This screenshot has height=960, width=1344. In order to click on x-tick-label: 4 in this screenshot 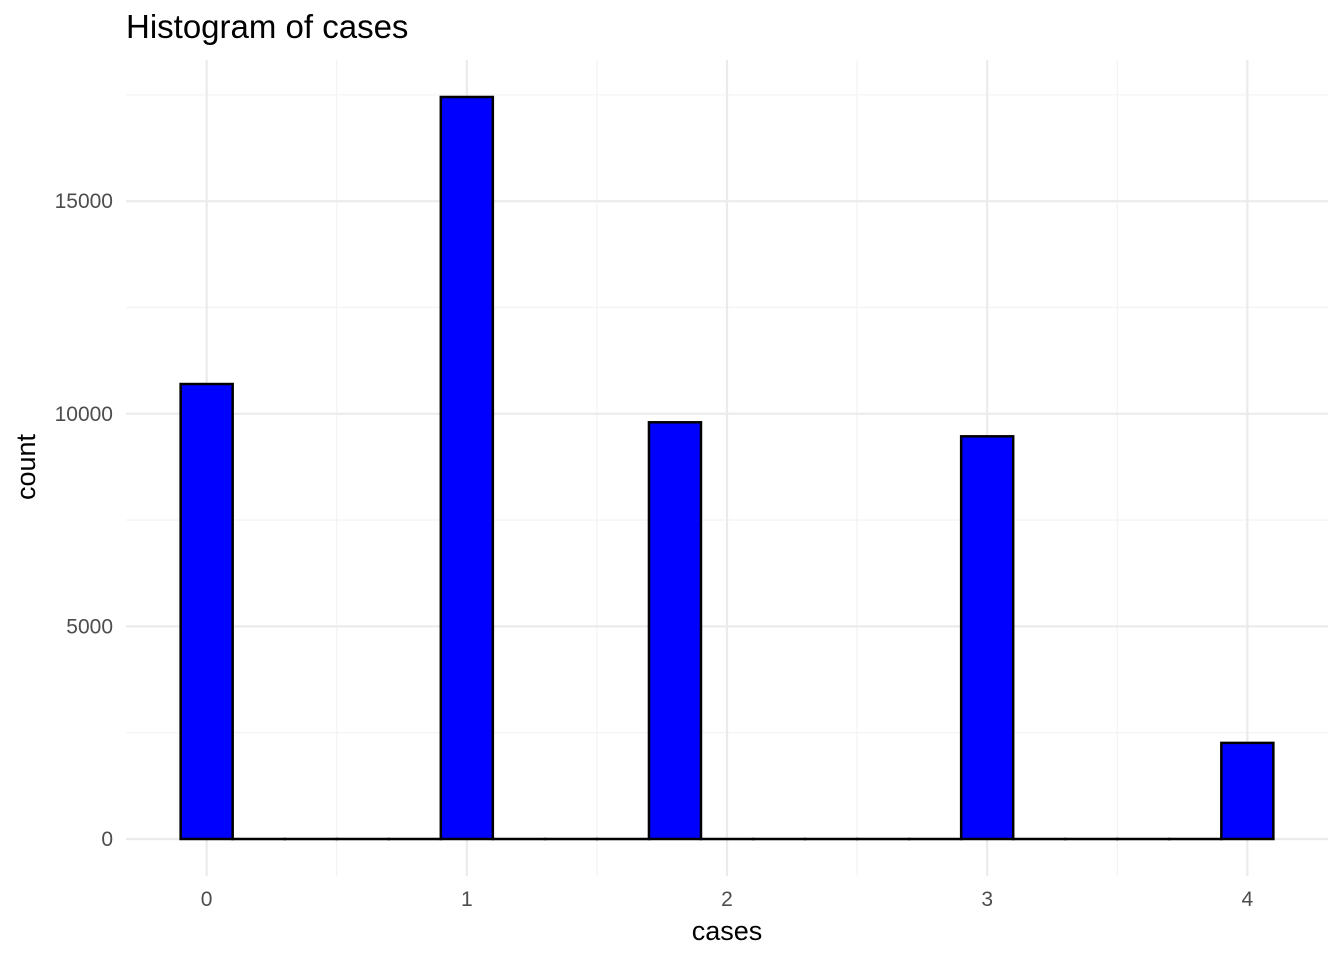, I will do `click(1248, 899)`.